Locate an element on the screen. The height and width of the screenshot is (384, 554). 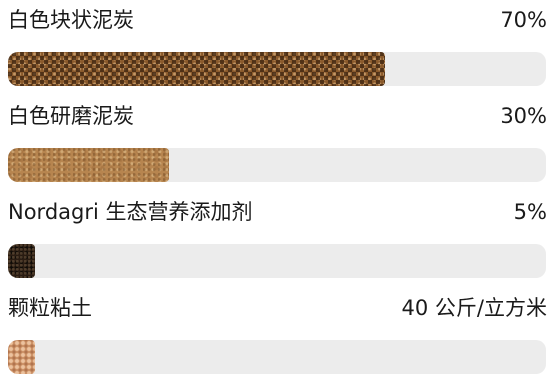
component-name: 颗粒粘土 is located at coordinates (50, 308).